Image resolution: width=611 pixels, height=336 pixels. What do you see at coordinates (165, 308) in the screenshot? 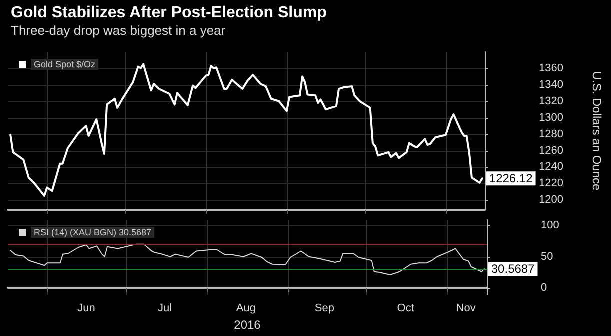
I see `x-tick-label: Jul` at bounding box center [165, 308].